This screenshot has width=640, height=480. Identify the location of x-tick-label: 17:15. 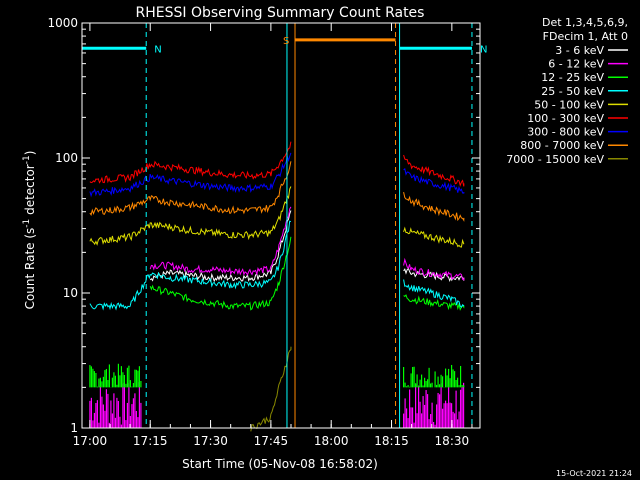
(150, 441).